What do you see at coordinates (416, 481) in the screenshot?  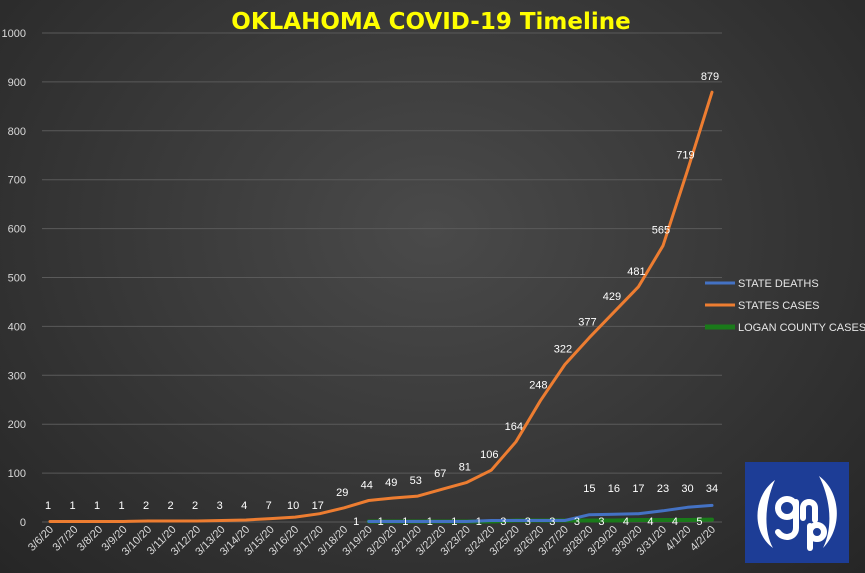 I see `case-data-label: 53` at bounding box center [416, 481].